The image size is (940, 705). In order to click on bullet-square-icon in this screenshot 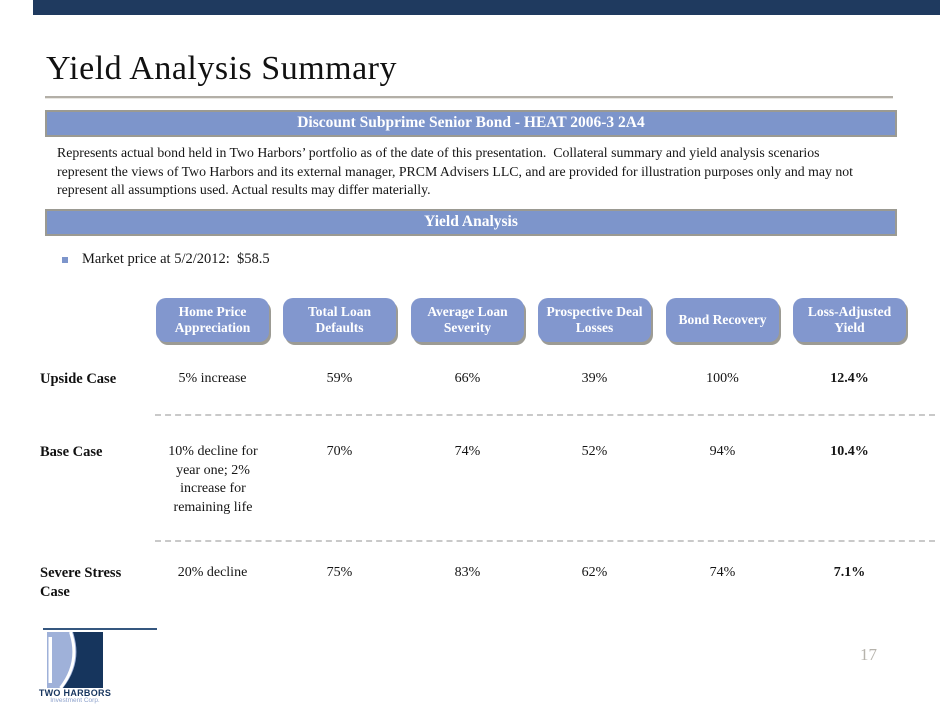, I will do `click(65, 260)`.